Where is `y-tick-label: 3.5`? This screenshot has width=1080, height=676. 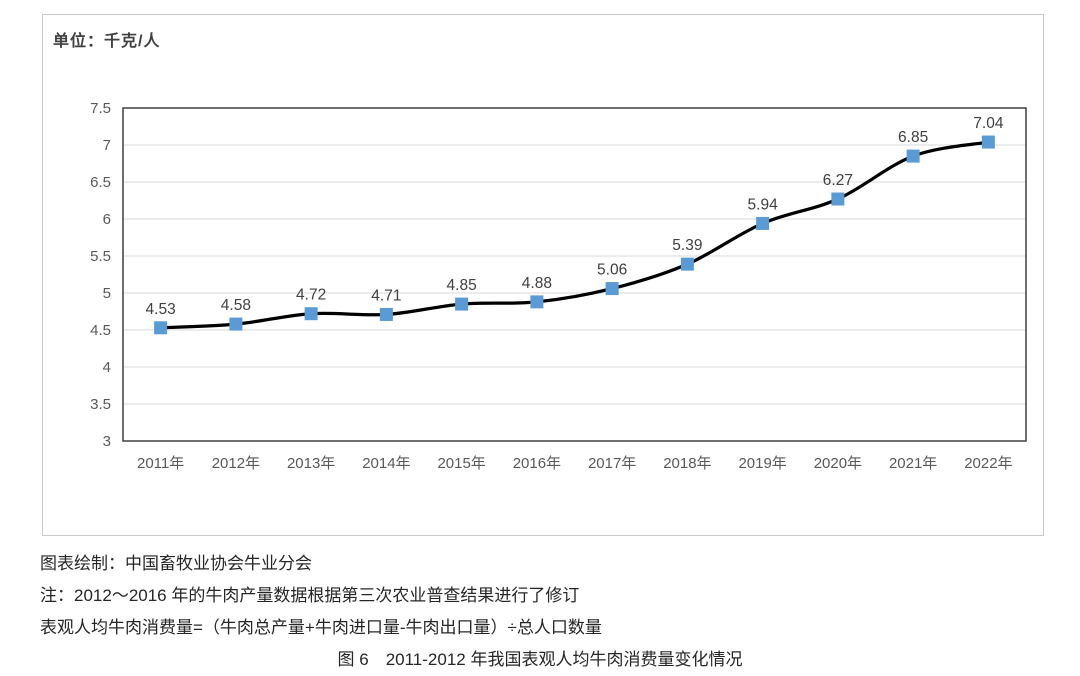 y-tick-label: 3.5 is located at coordinates (100, 404).